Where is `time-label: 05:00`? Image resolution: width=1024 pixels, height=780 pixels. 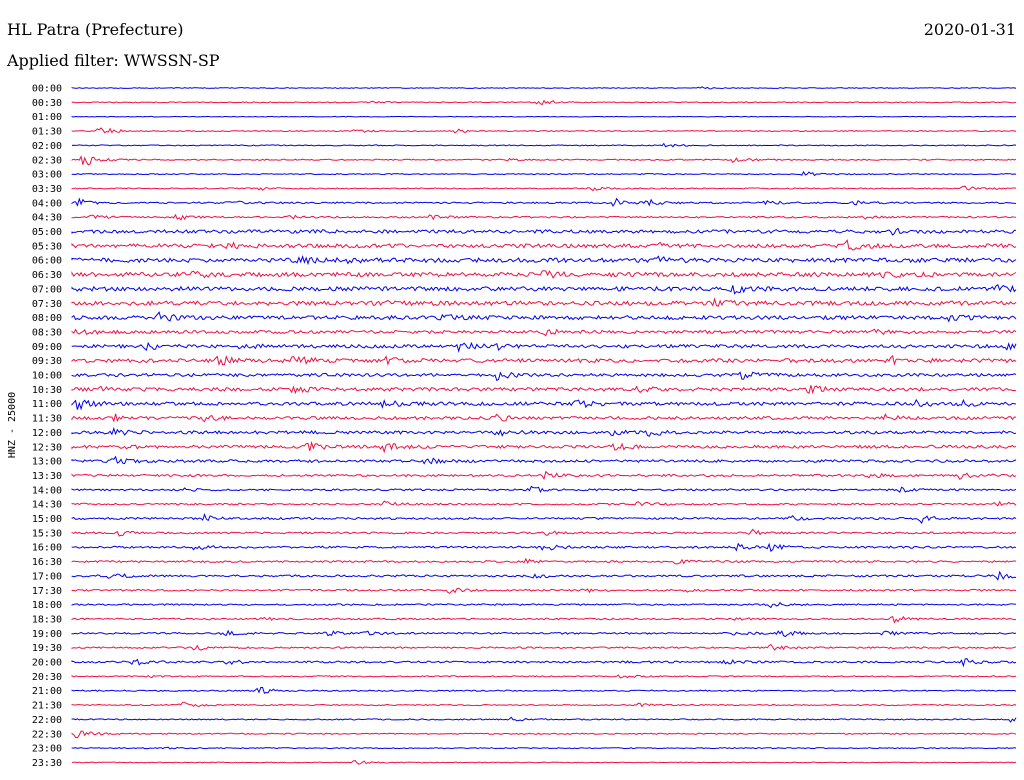
time-label: 05:00 is located at coordinates (47, 232).